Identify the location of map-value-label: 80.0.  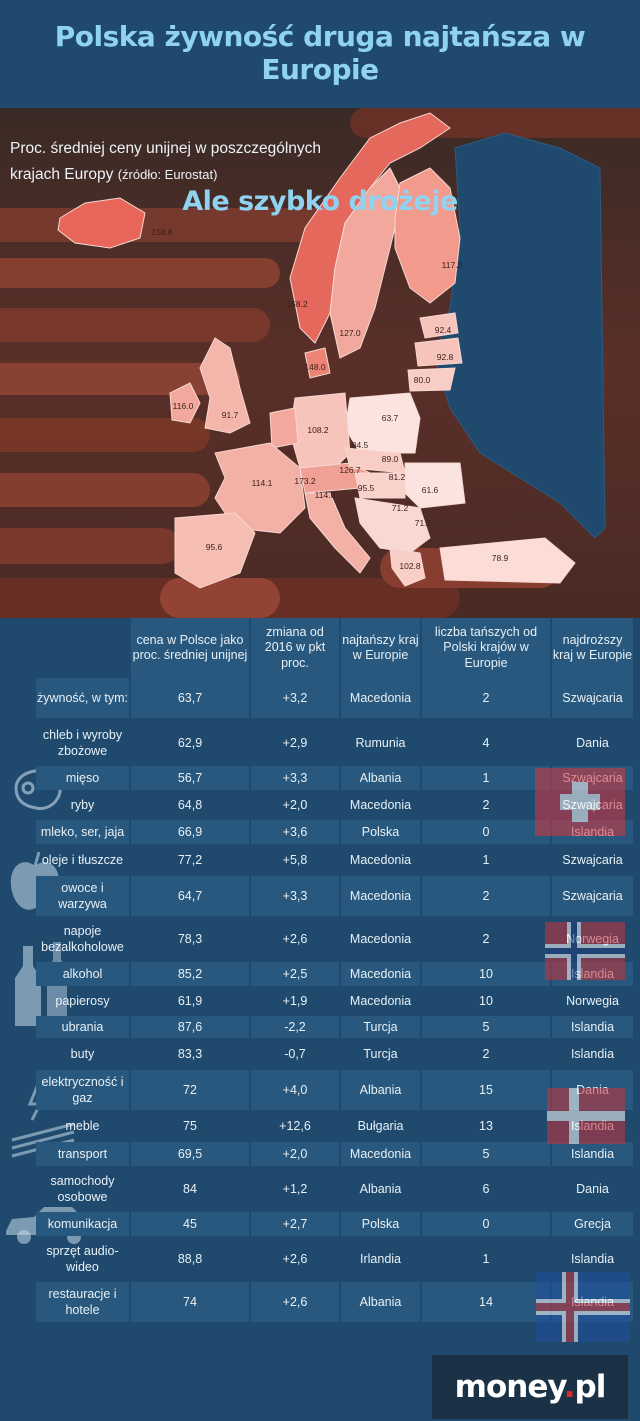
(422, 380).